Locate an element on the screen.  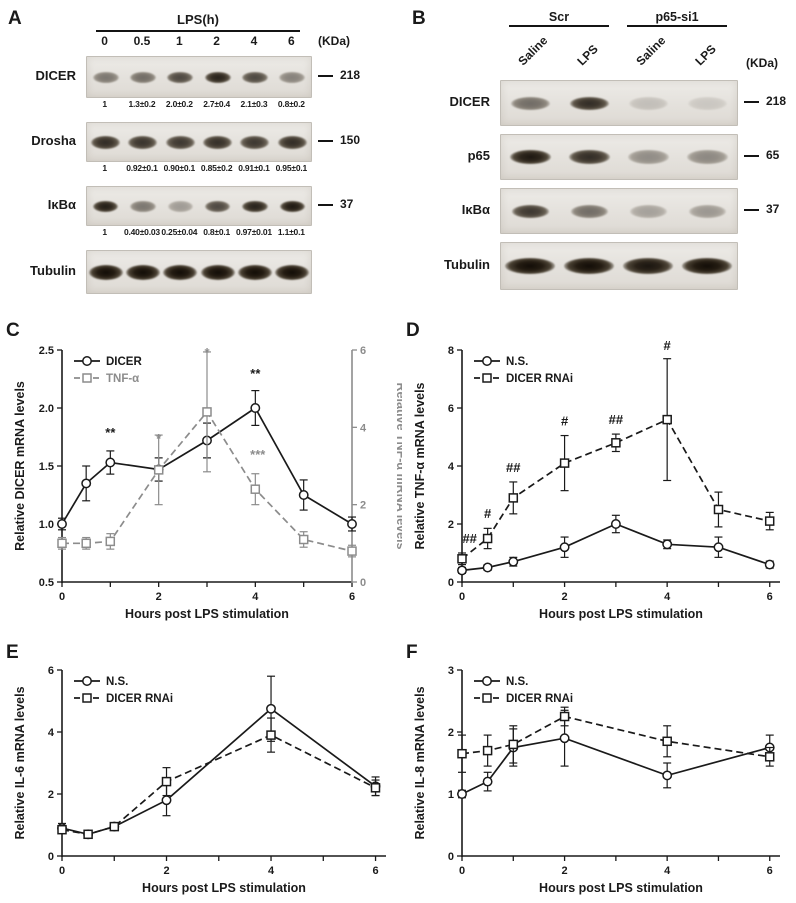
y-tick-label: 1.5 is located at coordinates (46, 467).